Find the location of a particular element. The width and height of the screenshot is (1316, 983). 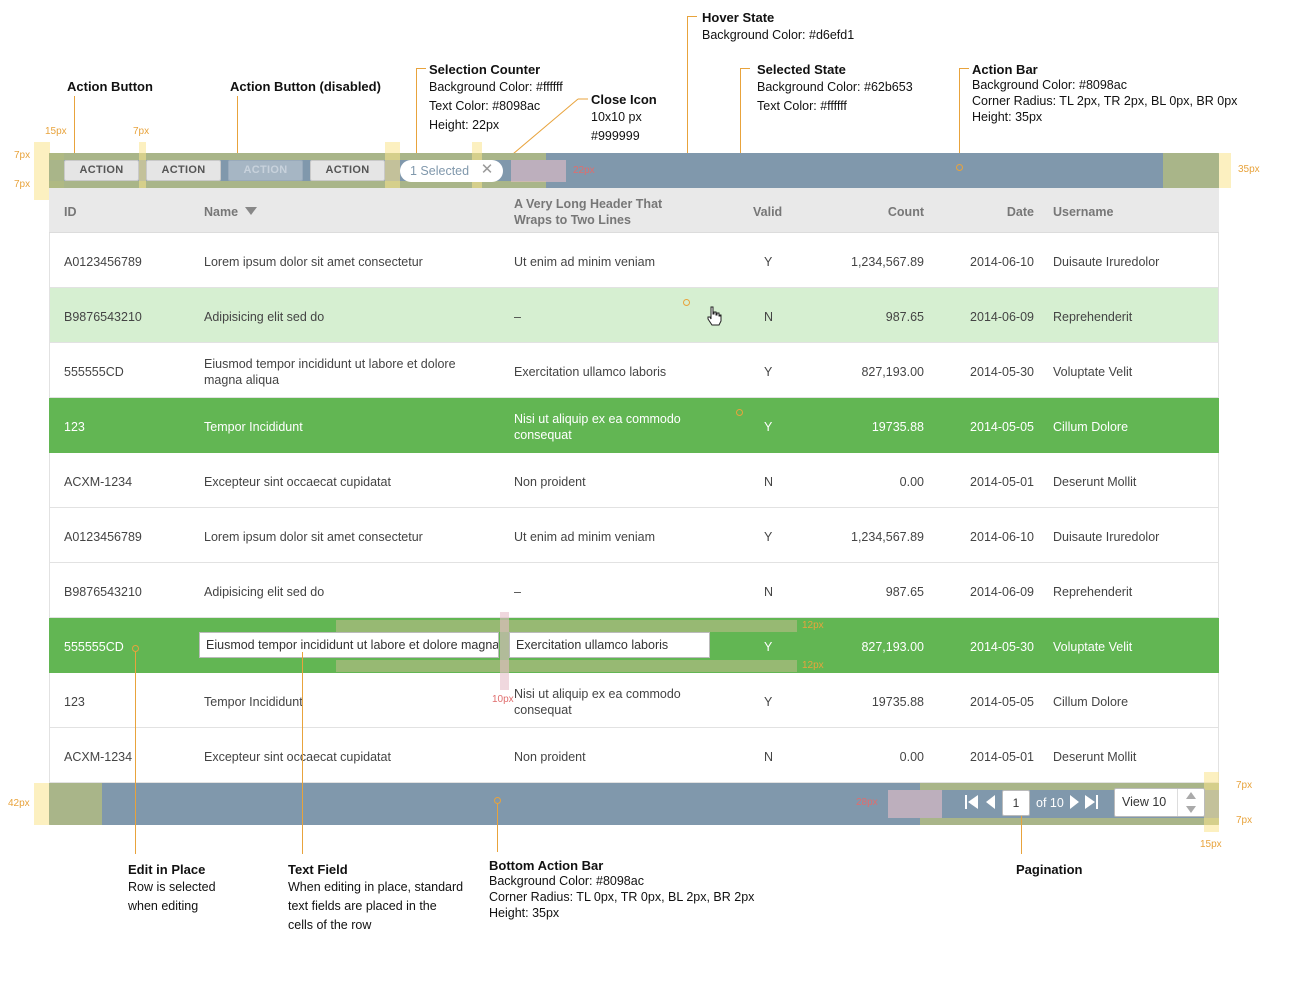

page-number-input: 1 is located at coordinates (1016, 803).